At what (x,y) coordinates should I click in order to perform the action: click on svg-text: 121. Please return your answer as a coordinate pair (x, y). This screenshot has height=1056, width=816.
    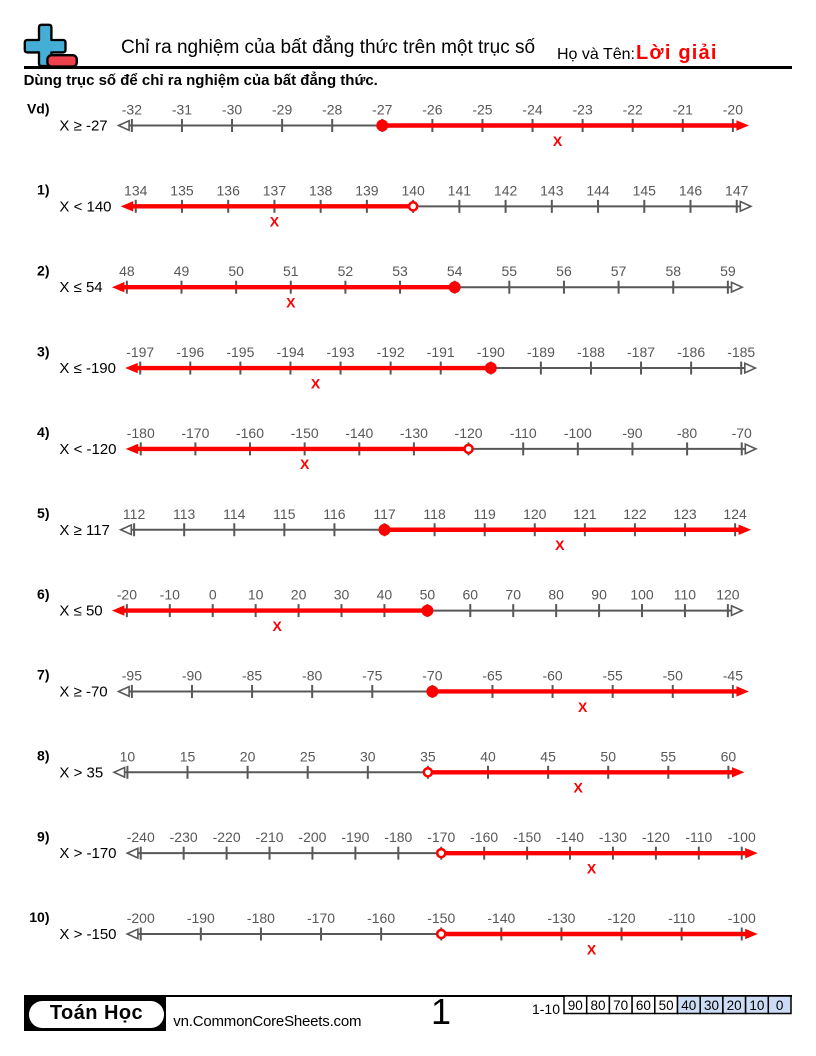
    Looking at the image, I should click on (585, 514).